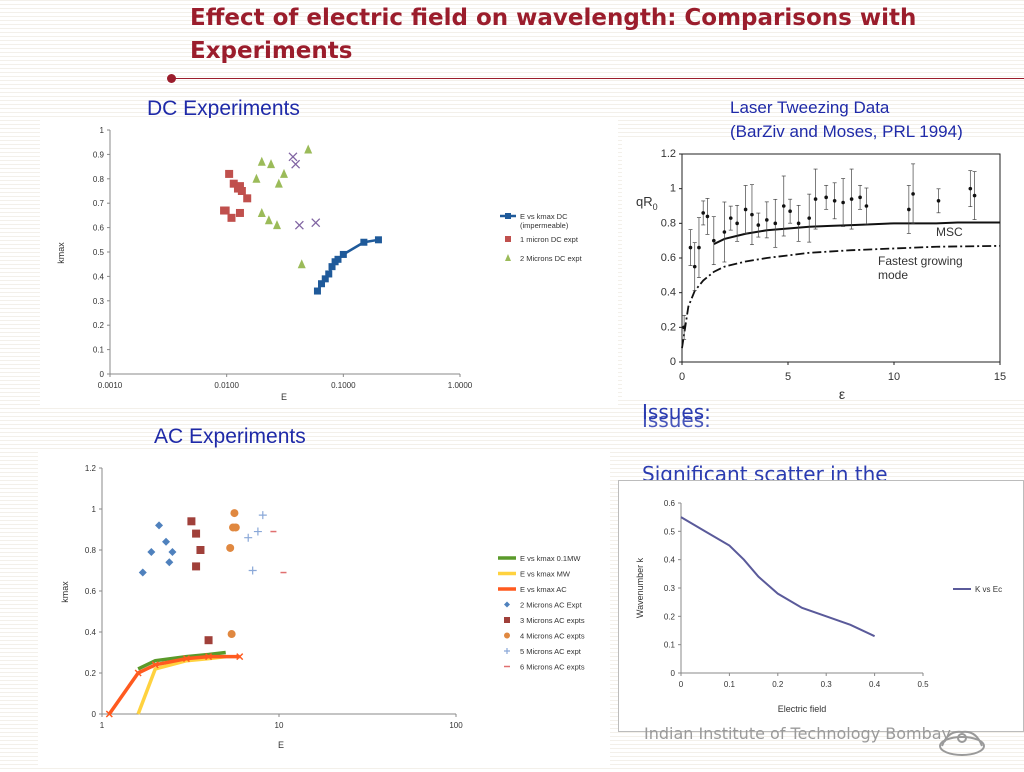 The height and width of the screenshot is (772, 1024). What do you see at coordinates (102, 725) in the screenshot?
I see `x-tick-label: 1` at bounding box center [102, 725].